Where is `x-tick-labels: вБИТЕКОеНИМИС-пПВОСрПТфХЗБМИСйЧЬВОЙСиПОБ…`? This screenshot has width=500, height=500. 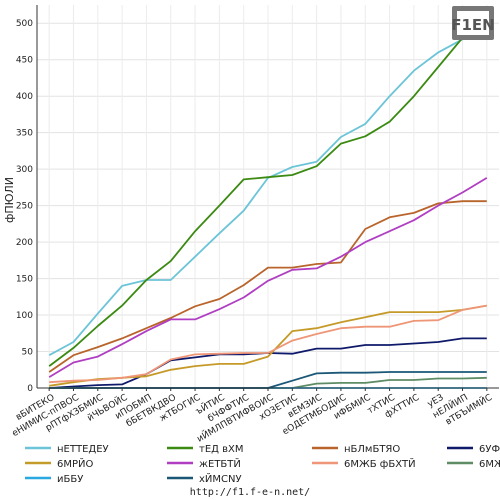 x-tick-labels: вБИТЕКОеНИМИС-пПВОСрПТфХЗБМИСйЧЬВОЙСиПОБ… is located at coordinates (253, 418).